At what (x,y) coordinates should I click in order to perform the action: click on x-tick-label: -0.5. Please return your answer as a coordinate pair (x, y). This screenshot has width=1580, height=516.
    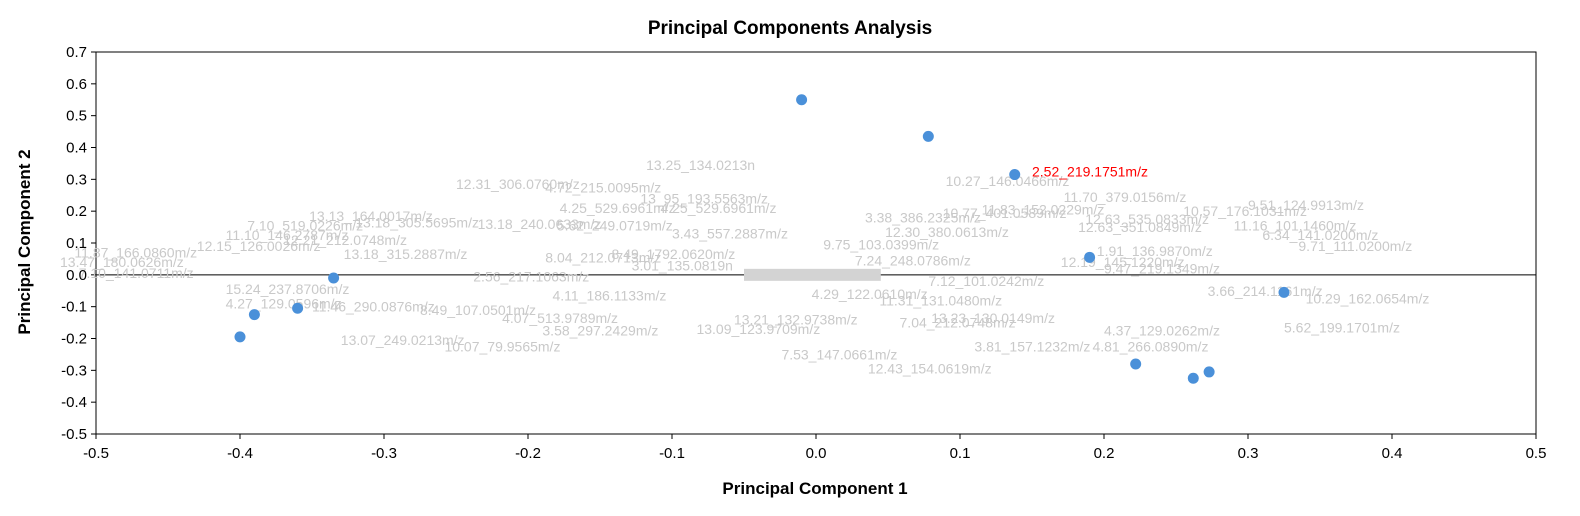
    Looking at the image, I should click on (96, 453).